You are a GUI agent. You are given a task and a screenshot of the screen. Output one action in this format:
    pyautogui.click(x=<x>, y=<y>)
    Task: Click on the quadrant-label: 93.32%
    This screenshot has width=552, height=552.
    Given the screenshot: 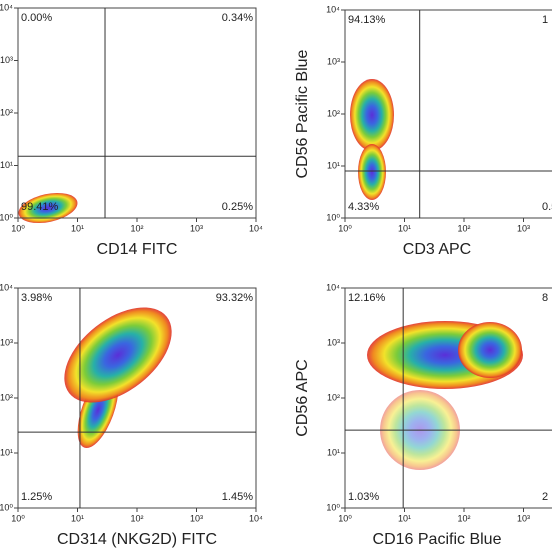 What is the action you would take?
    pyautogui.click(x=235, y=298)
    